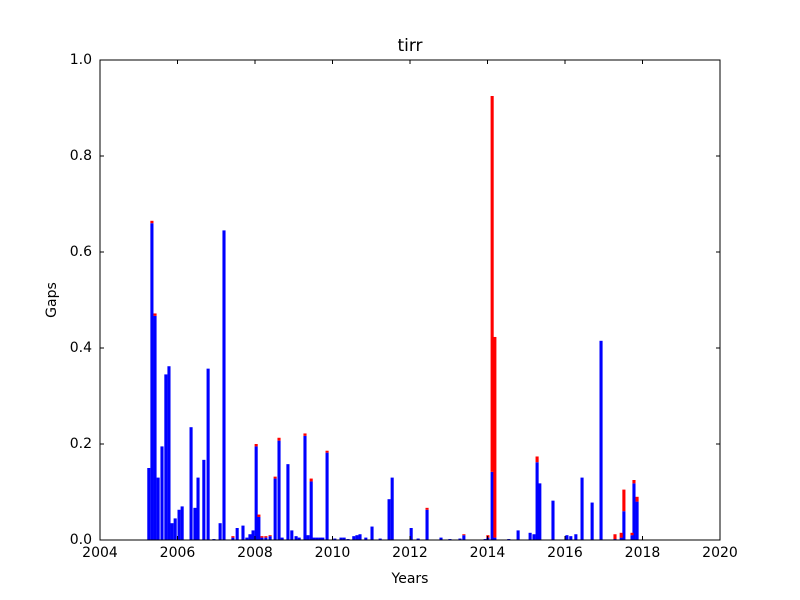 The height and width of the screenshot is (600, 800). Describe the element at coordinates (255, 553) in the screenshot. I see `x-tick-label: 2008` at that location.